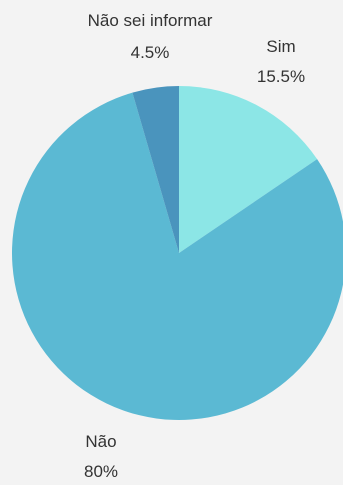  What do you see at coordinates (155, 169) in the screenshot?
I see `pie-slice-nao-sei-informar` at bounding box center [155, 169].